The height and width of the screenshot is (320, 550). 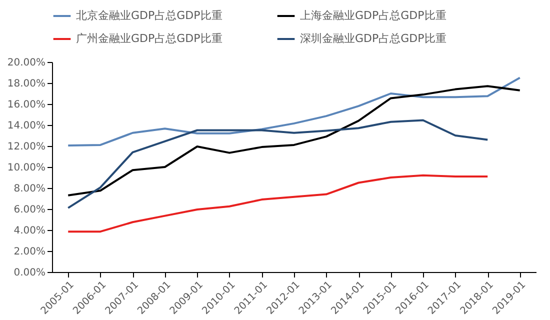 What do you see at coordinates (26, 126) in the screenshot?
I see `y-tick-label: 14.00%` at bounding box center [26, 126].